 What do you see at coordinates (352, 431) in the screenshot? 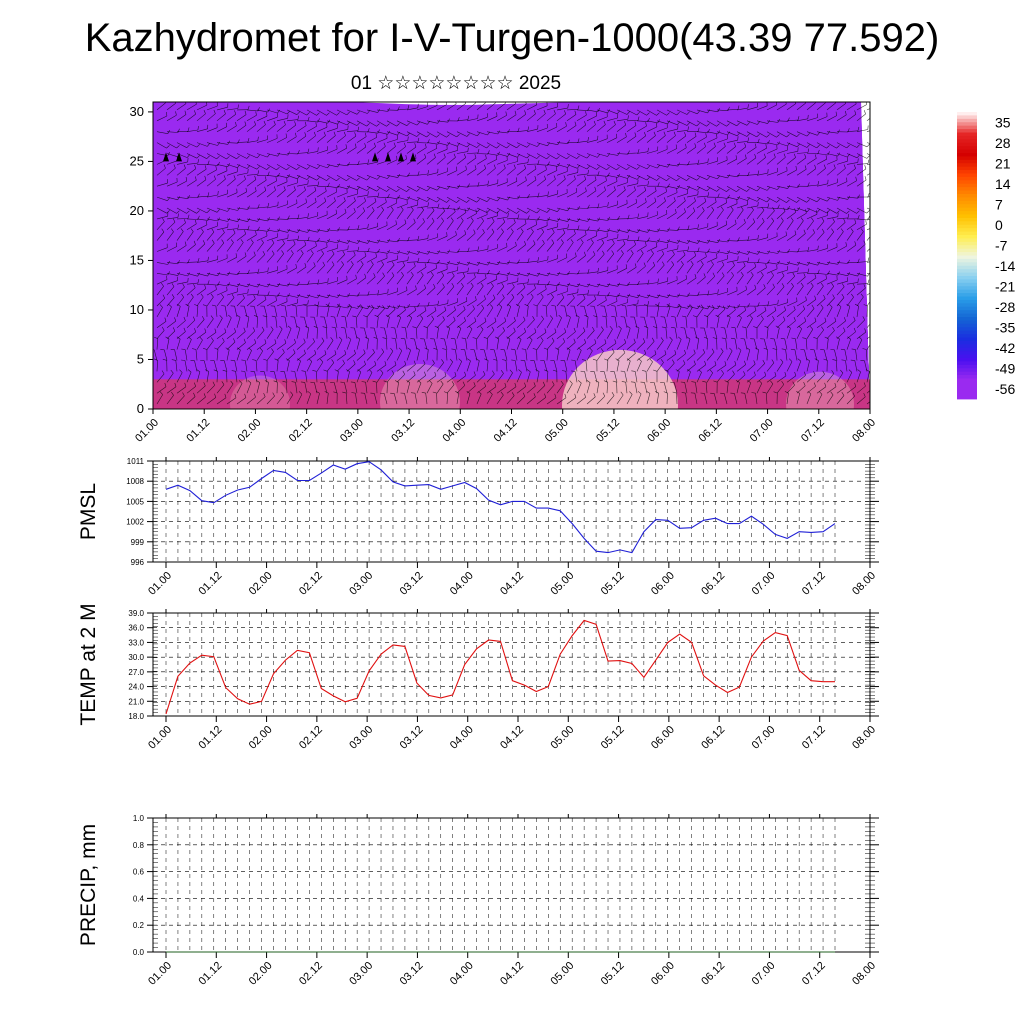
I see `x-tick-label: 03.00` at bounding box center [352, 431].